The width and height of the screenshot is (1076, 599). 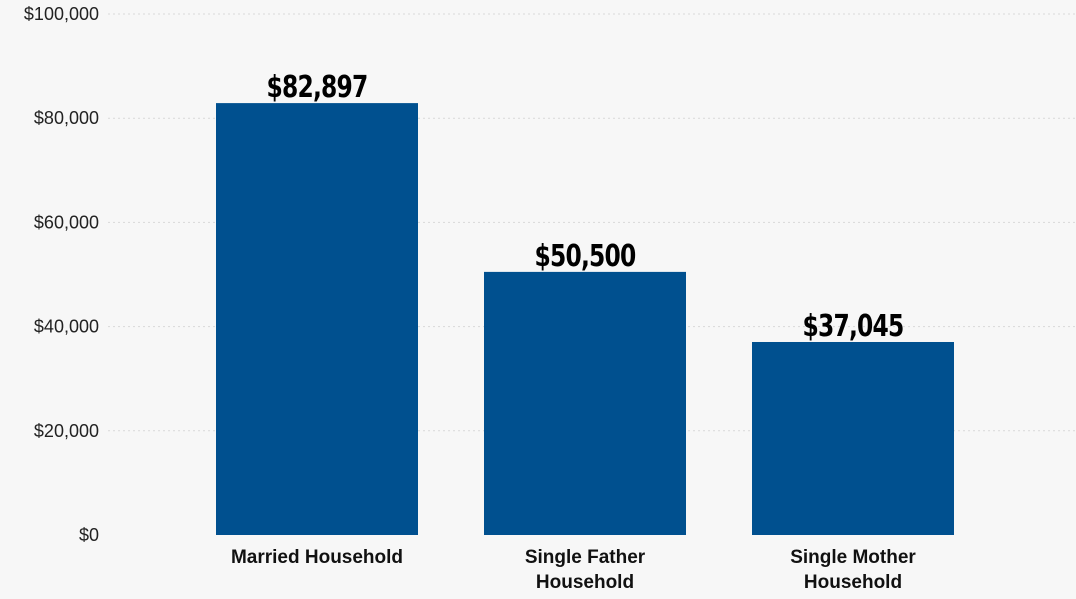 I want to click on y-tick-label: $100,000, so click(x=61, y=14).